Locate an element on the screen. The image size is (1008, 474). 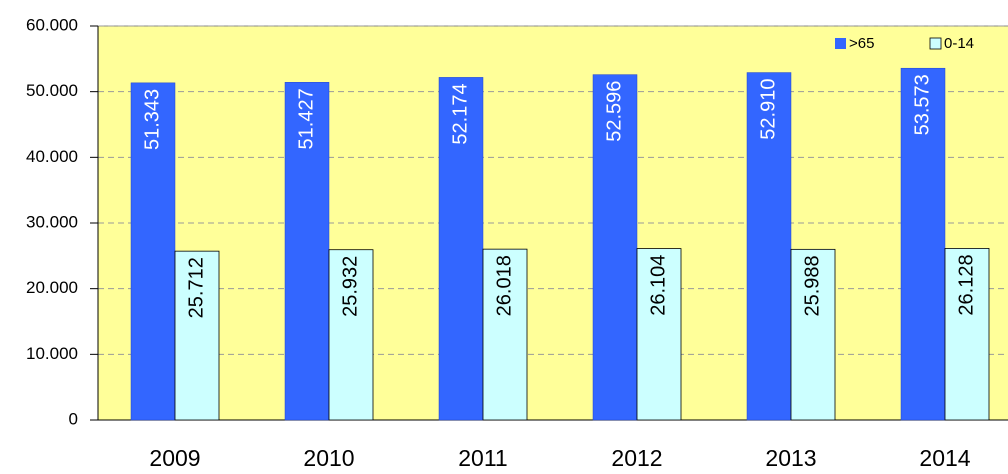
data-label: 51.427 is located at coordinates (306, 118).